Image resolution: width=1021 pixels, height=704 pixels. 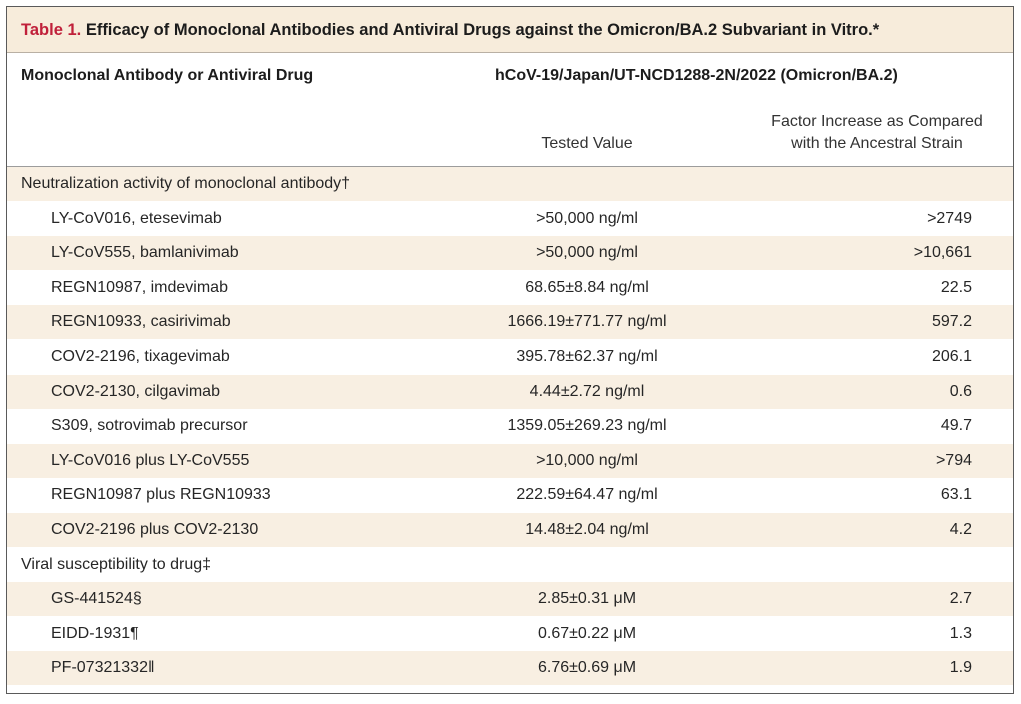 What do you see at coordinates (150, 460) in the screenshot?
I see `drug-name: LY-CoV016 plus LY-CoV555` at bounding box center [150, 460].